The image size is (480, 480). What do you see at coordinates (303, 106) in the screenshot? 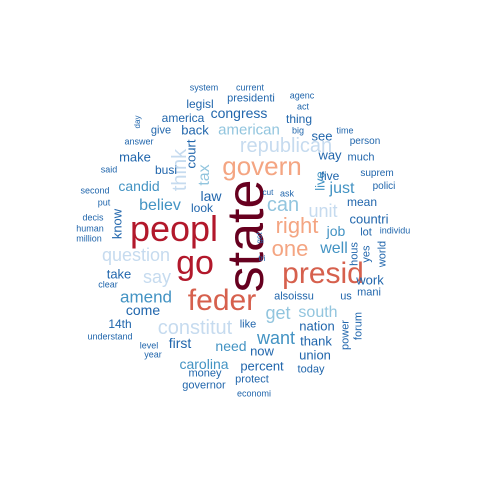
I see `word-act: act` at bounding box center [303, 106].